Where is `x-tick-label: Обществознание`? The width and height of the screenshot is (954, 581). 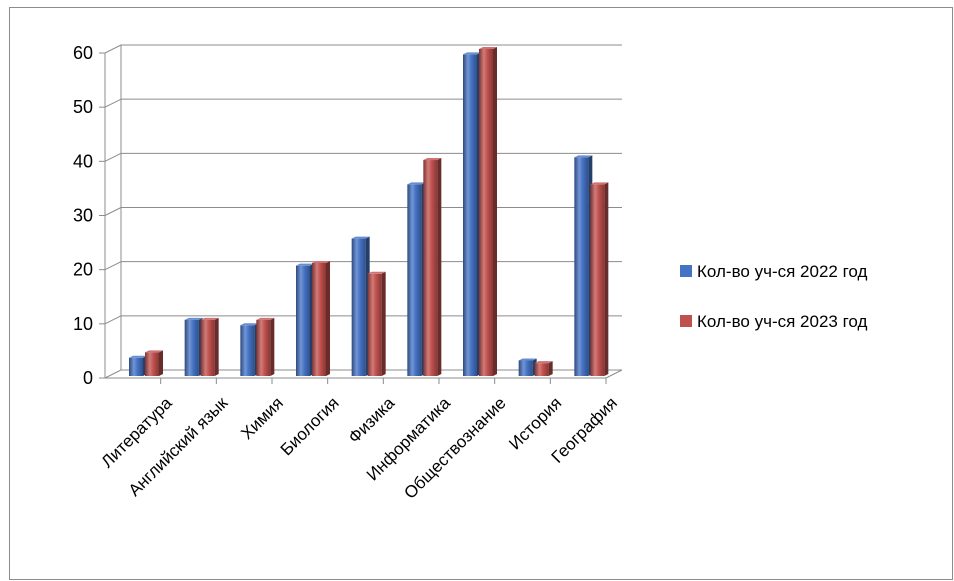
x-tick-label: Обществознание is located at coordinates (454, 447).